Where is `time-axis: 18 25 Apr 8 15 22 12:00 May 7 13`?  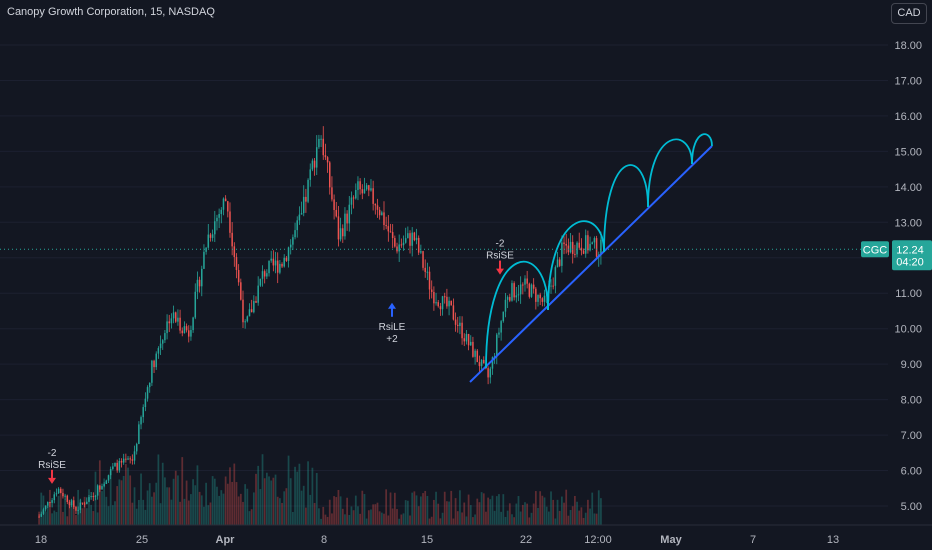
time-axis: 18 25 Apr 8 15 22 12:00 May 7 13 is located at coordinates (466, 535).